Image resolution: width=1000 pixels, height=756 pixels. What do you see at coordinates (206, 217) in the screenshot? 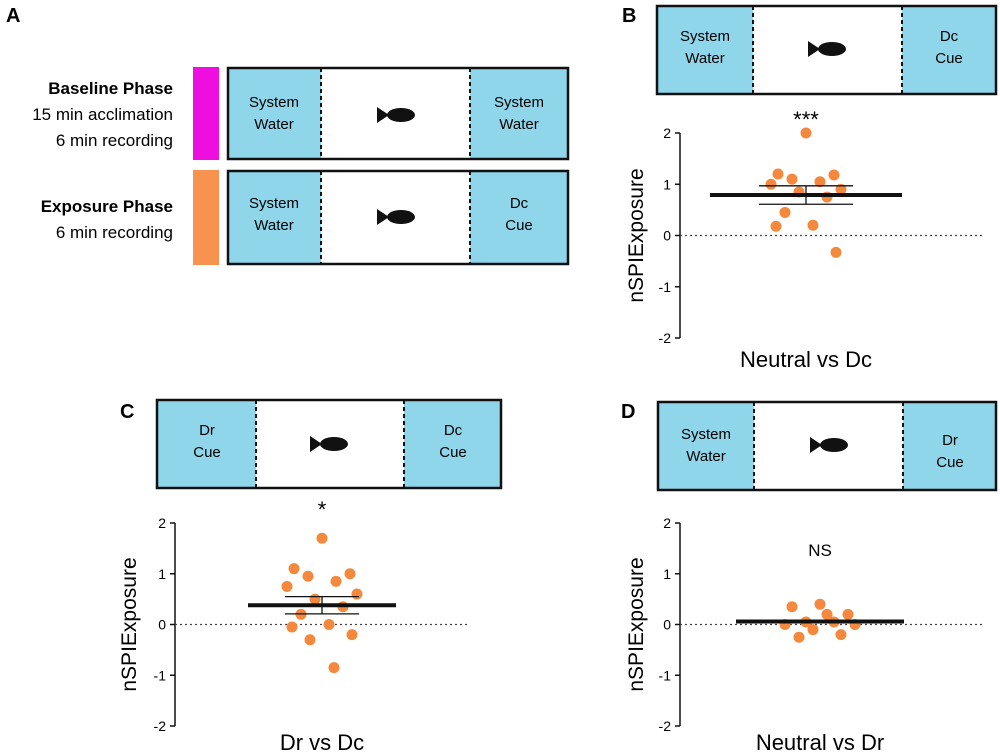
I see `exposure-phase-color-bar` at bounding box center [206, 217].